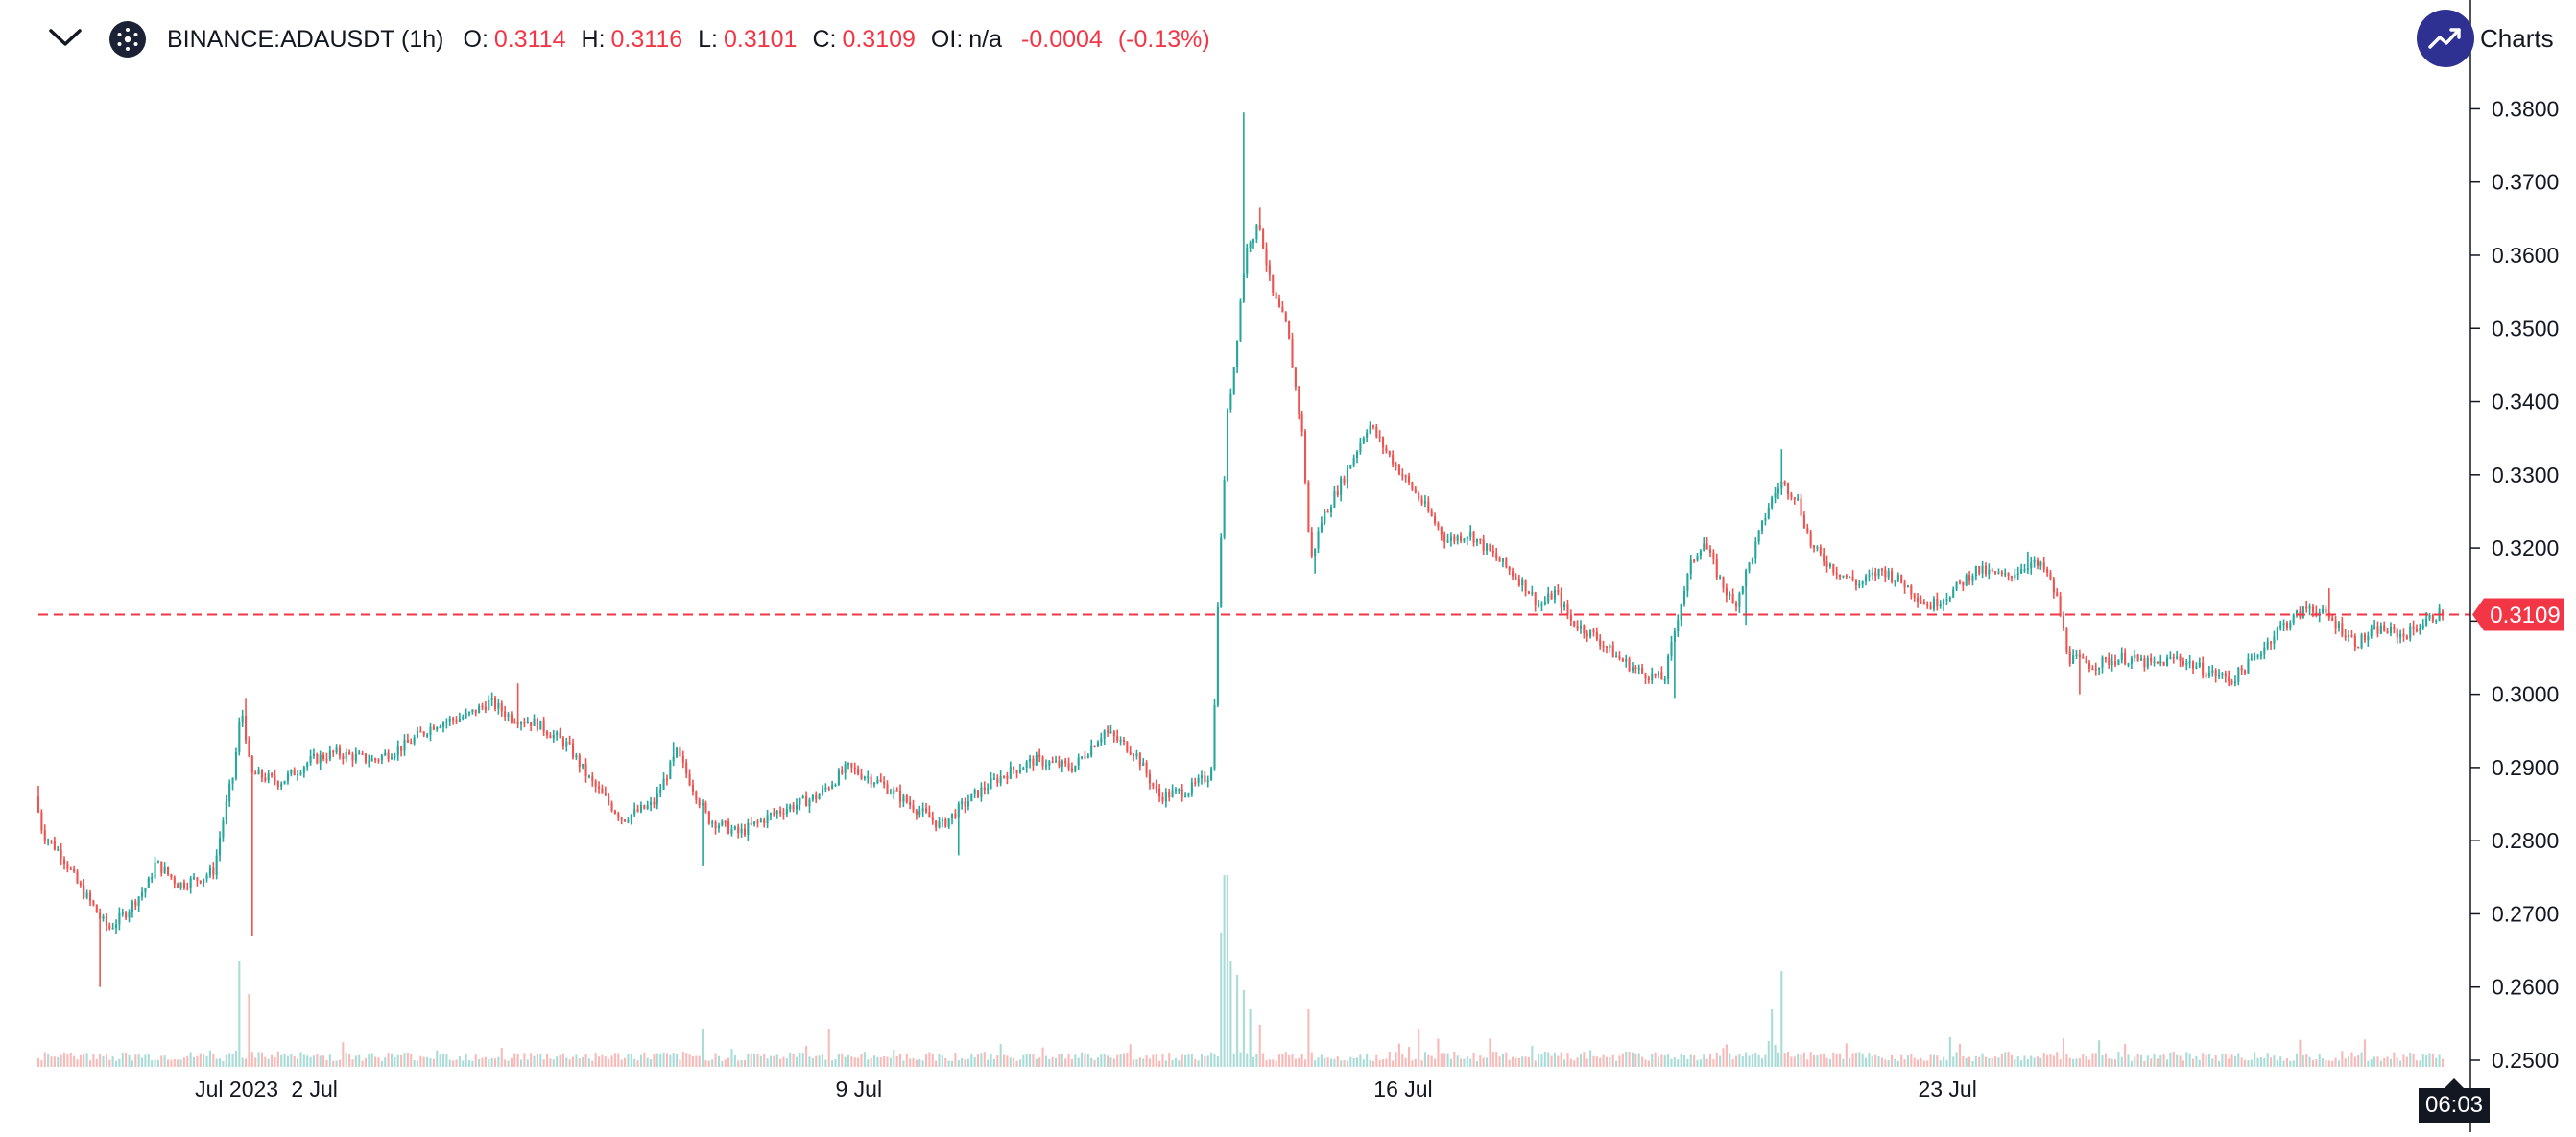  Describe the element at coordinates (2525, 547) in the screenshot. I see `price-tick-label: 0.3200` at that location.